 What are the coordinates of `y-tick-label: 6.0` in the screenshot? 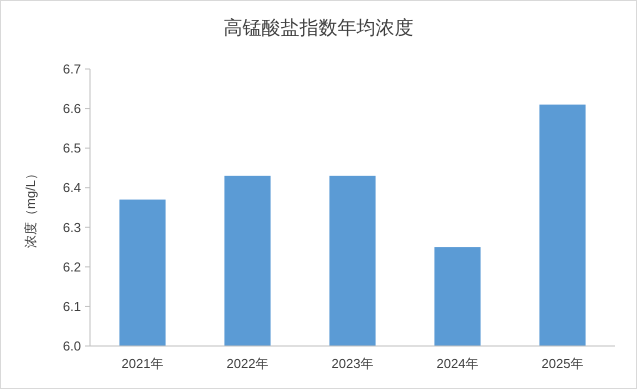 It's located at (71, 346).